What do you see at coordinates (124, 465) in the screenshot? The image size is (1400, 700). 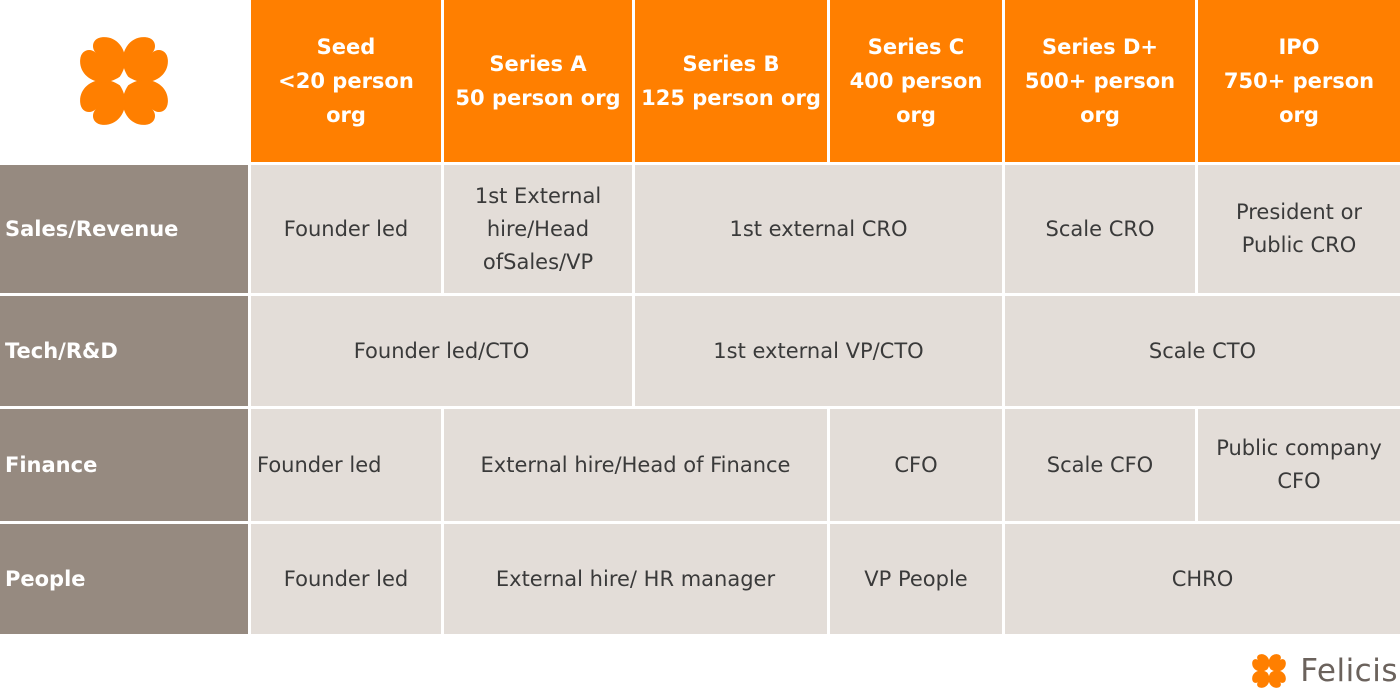 I see `row-label-finance: Finance` at bounding box center [124, 465].